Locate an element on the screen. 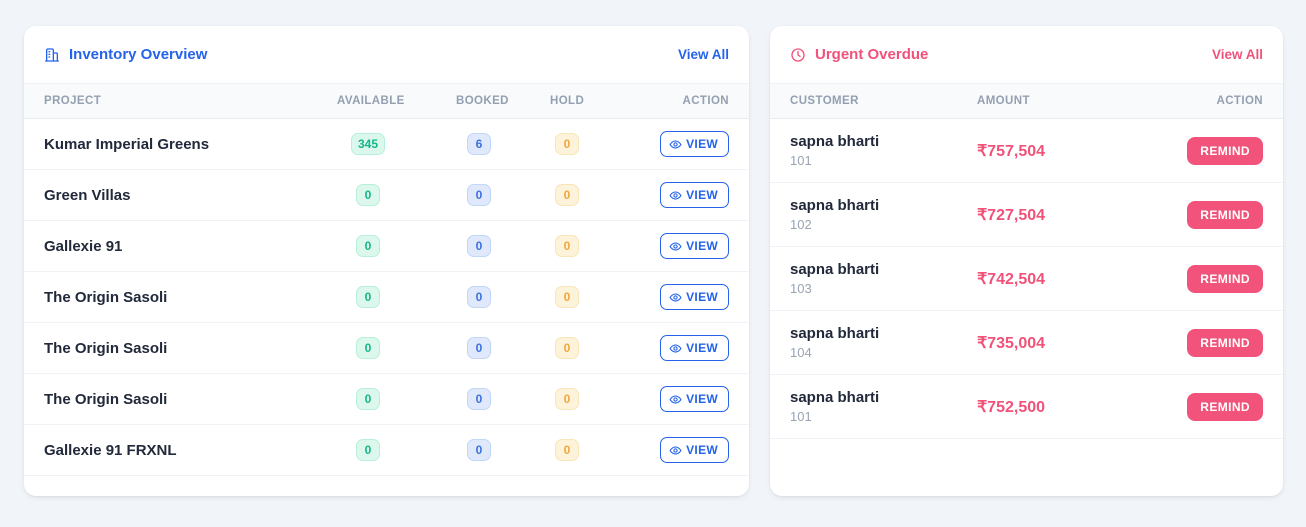 The image size is (1306, 527). building-icon is located at coordinates (52, 55).